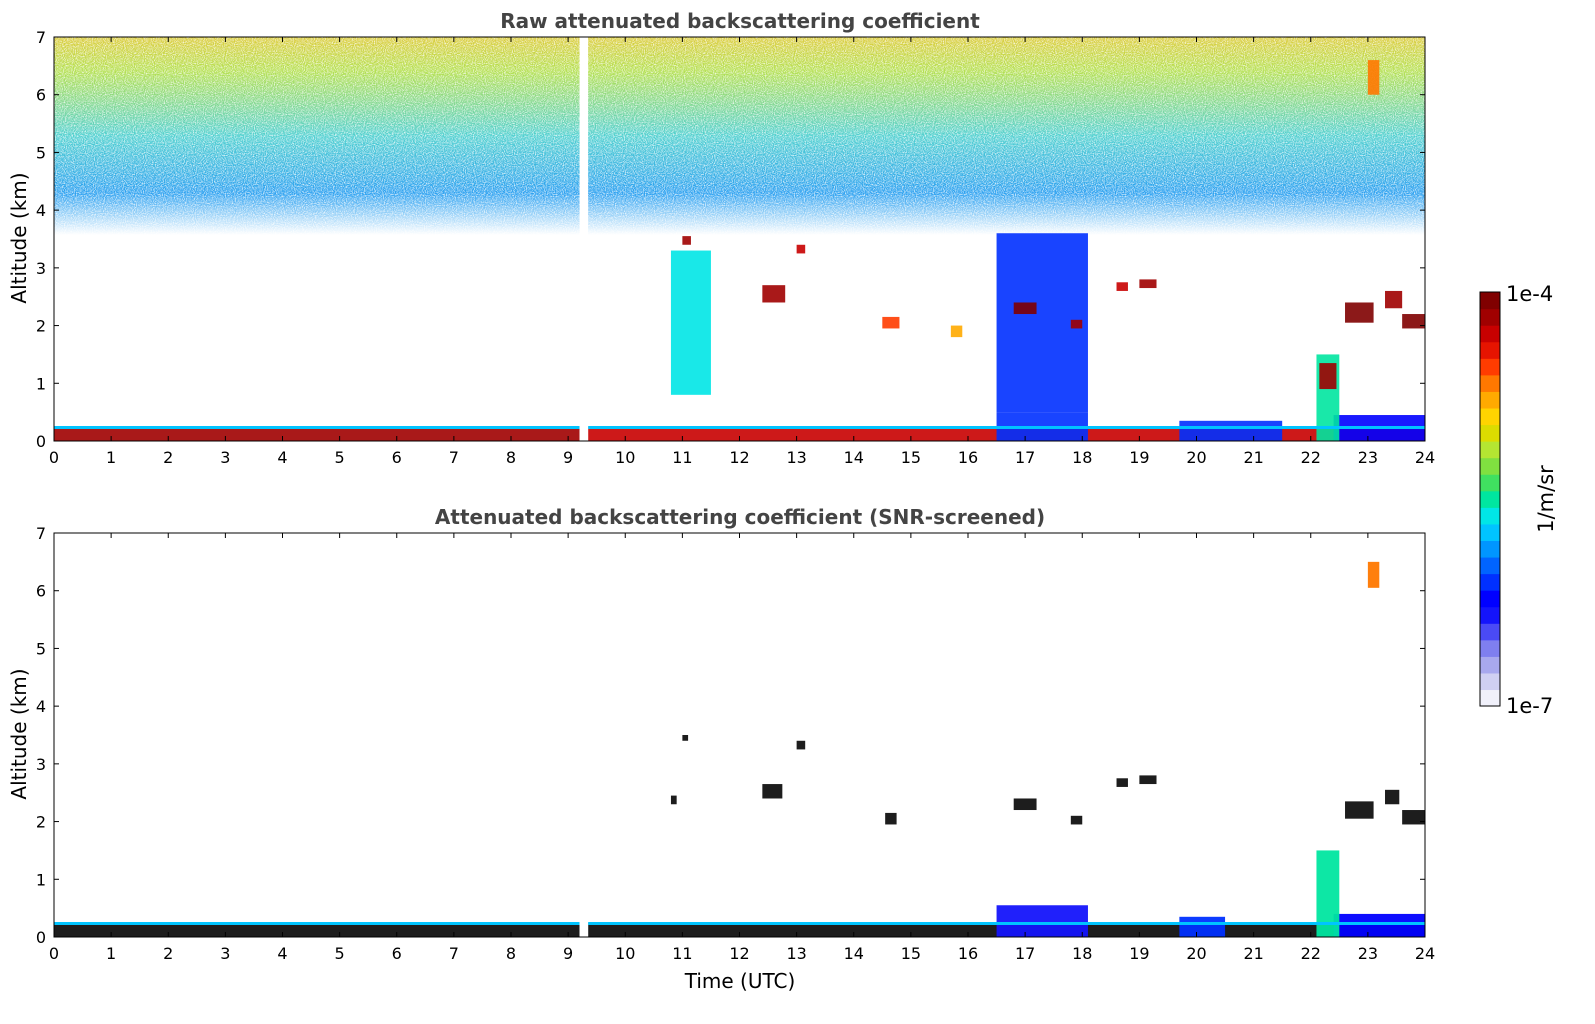  Describe the element at coordinates (41, 210) in the screenshot. I see `y-tick-label: 4` at that location.